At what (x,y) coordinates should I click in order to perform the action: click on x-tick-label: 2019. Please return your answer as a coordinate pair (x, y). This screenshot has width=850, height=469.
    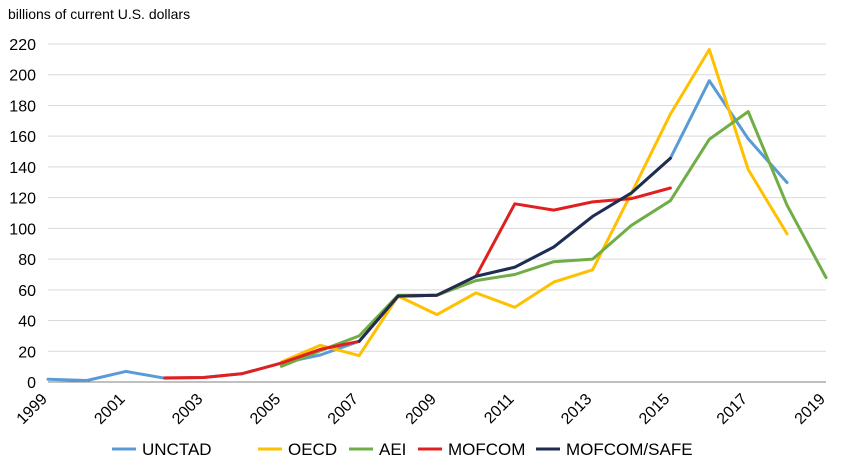
    Looking at the image, I should click on (810, 409).